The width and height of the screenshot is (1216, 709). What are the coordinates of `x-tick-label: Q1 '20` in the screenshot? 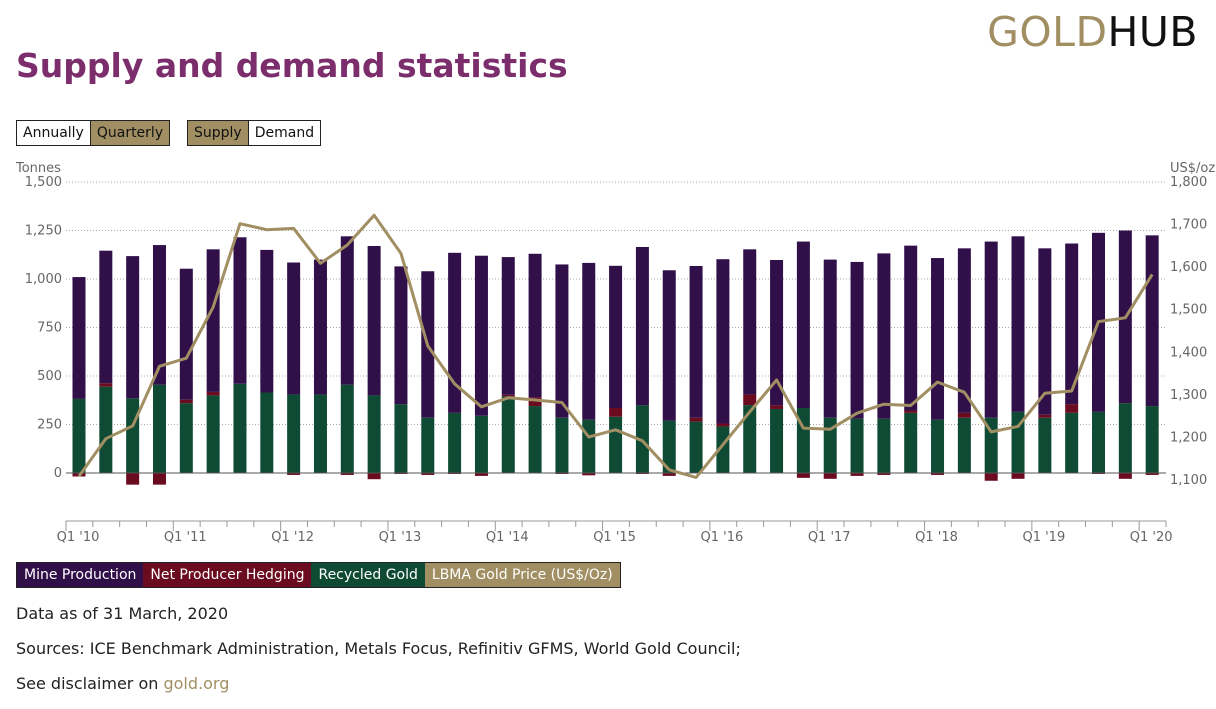 It's located at (1151, 537).